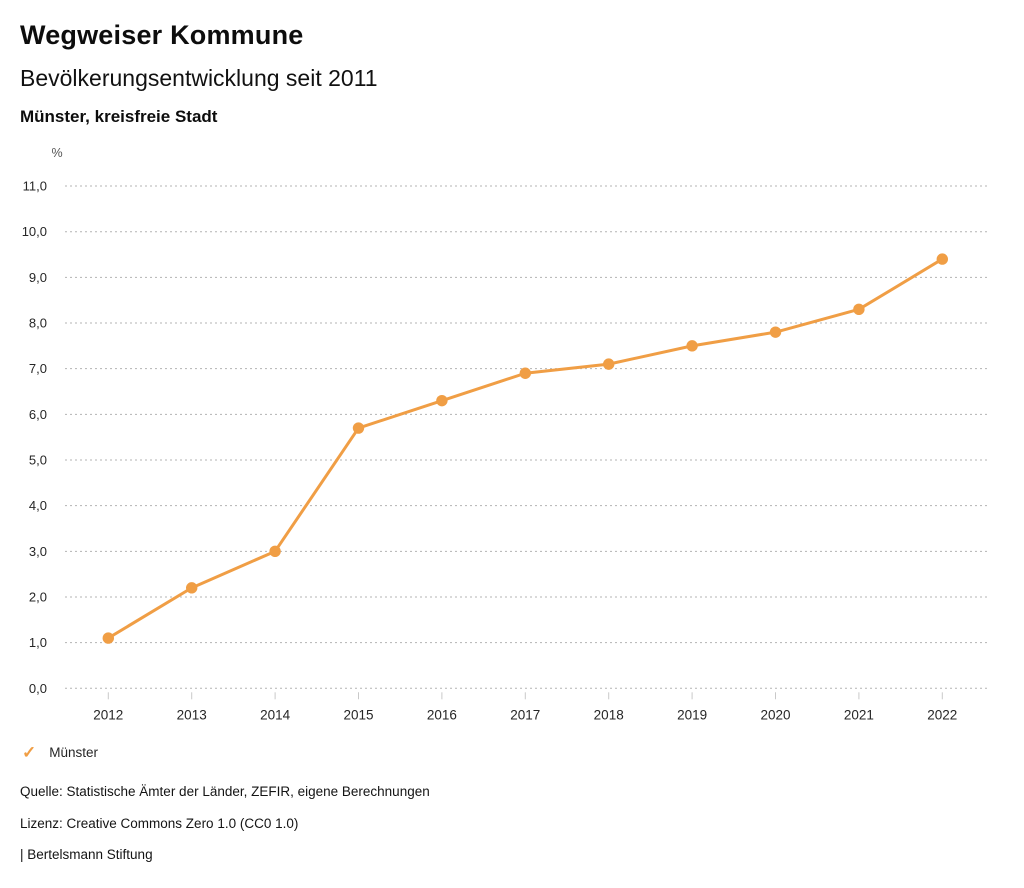 The width and height of the screenshot is (1024, 888). Describe the element at coordinates (86, 854) in the screenshot. I see `attribution-note: | Bertelsmann Stiftung` at that location.